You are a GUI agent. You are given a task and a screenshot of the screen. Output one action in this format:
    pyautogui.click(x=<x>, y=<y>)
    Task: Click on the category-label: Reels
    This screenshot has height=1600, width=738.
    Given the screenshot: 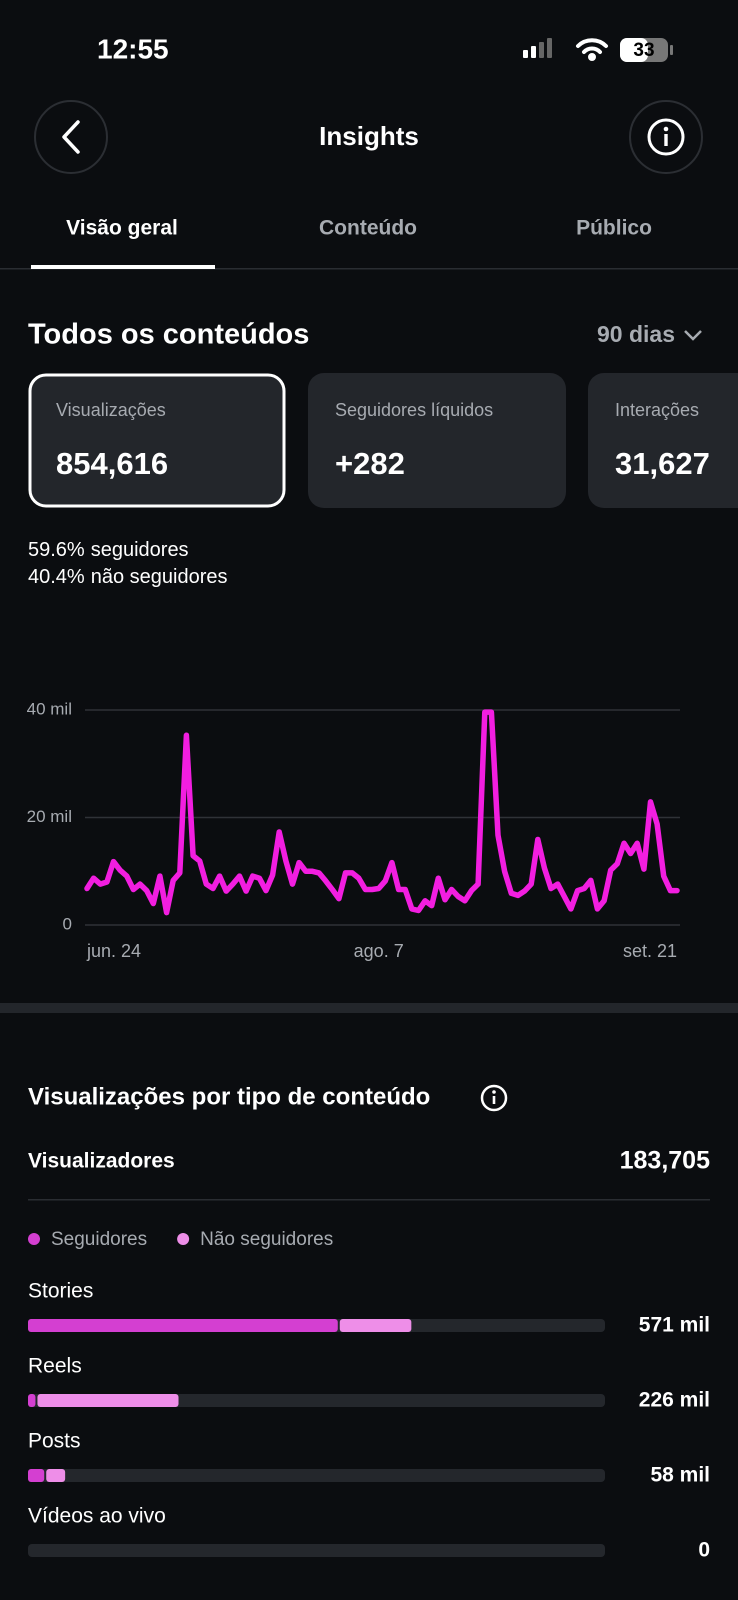 What is the action you would take?
    pyautogui.click(x=55, y=1366)
    